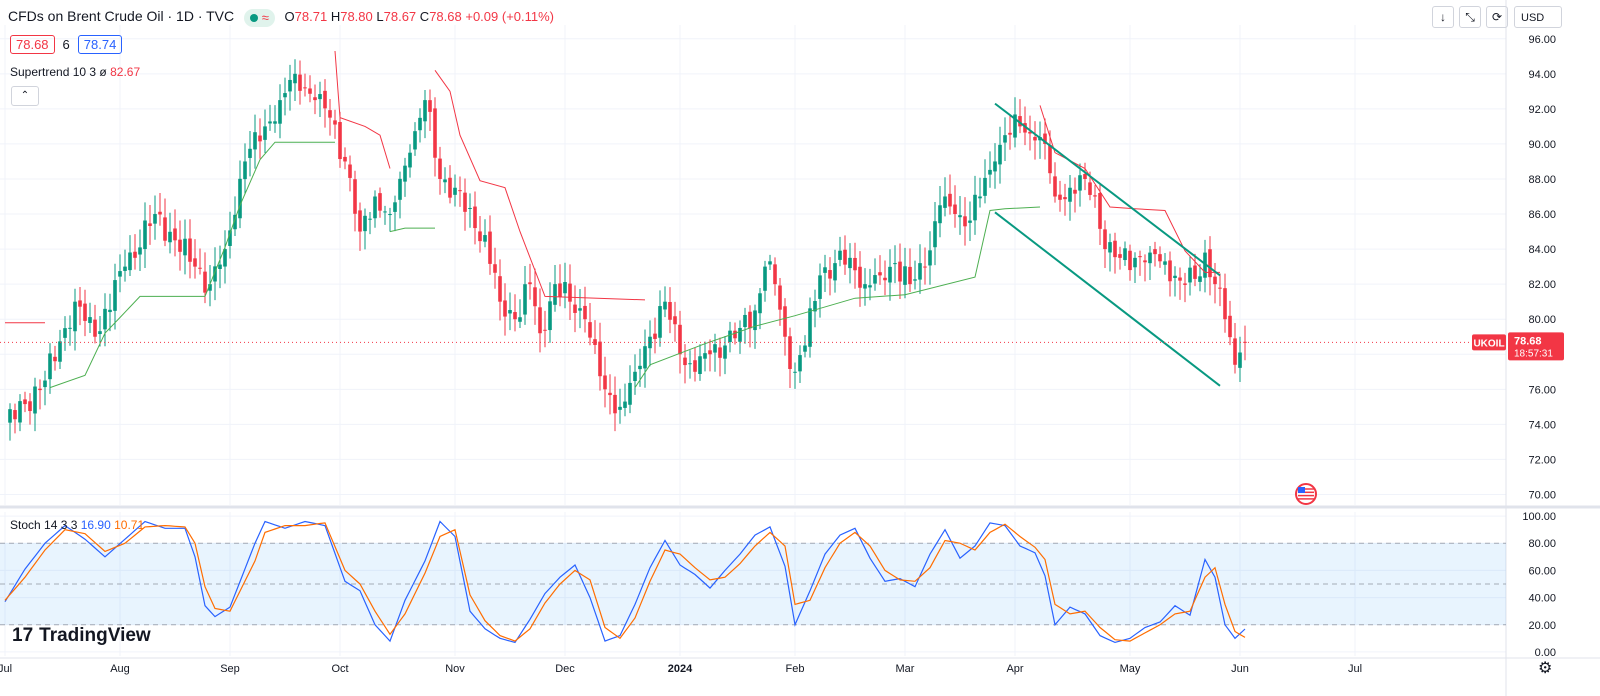 This screenshot has height=696, width=1600. I want to click on supertrend-symbol: ø, so click(103, 72).